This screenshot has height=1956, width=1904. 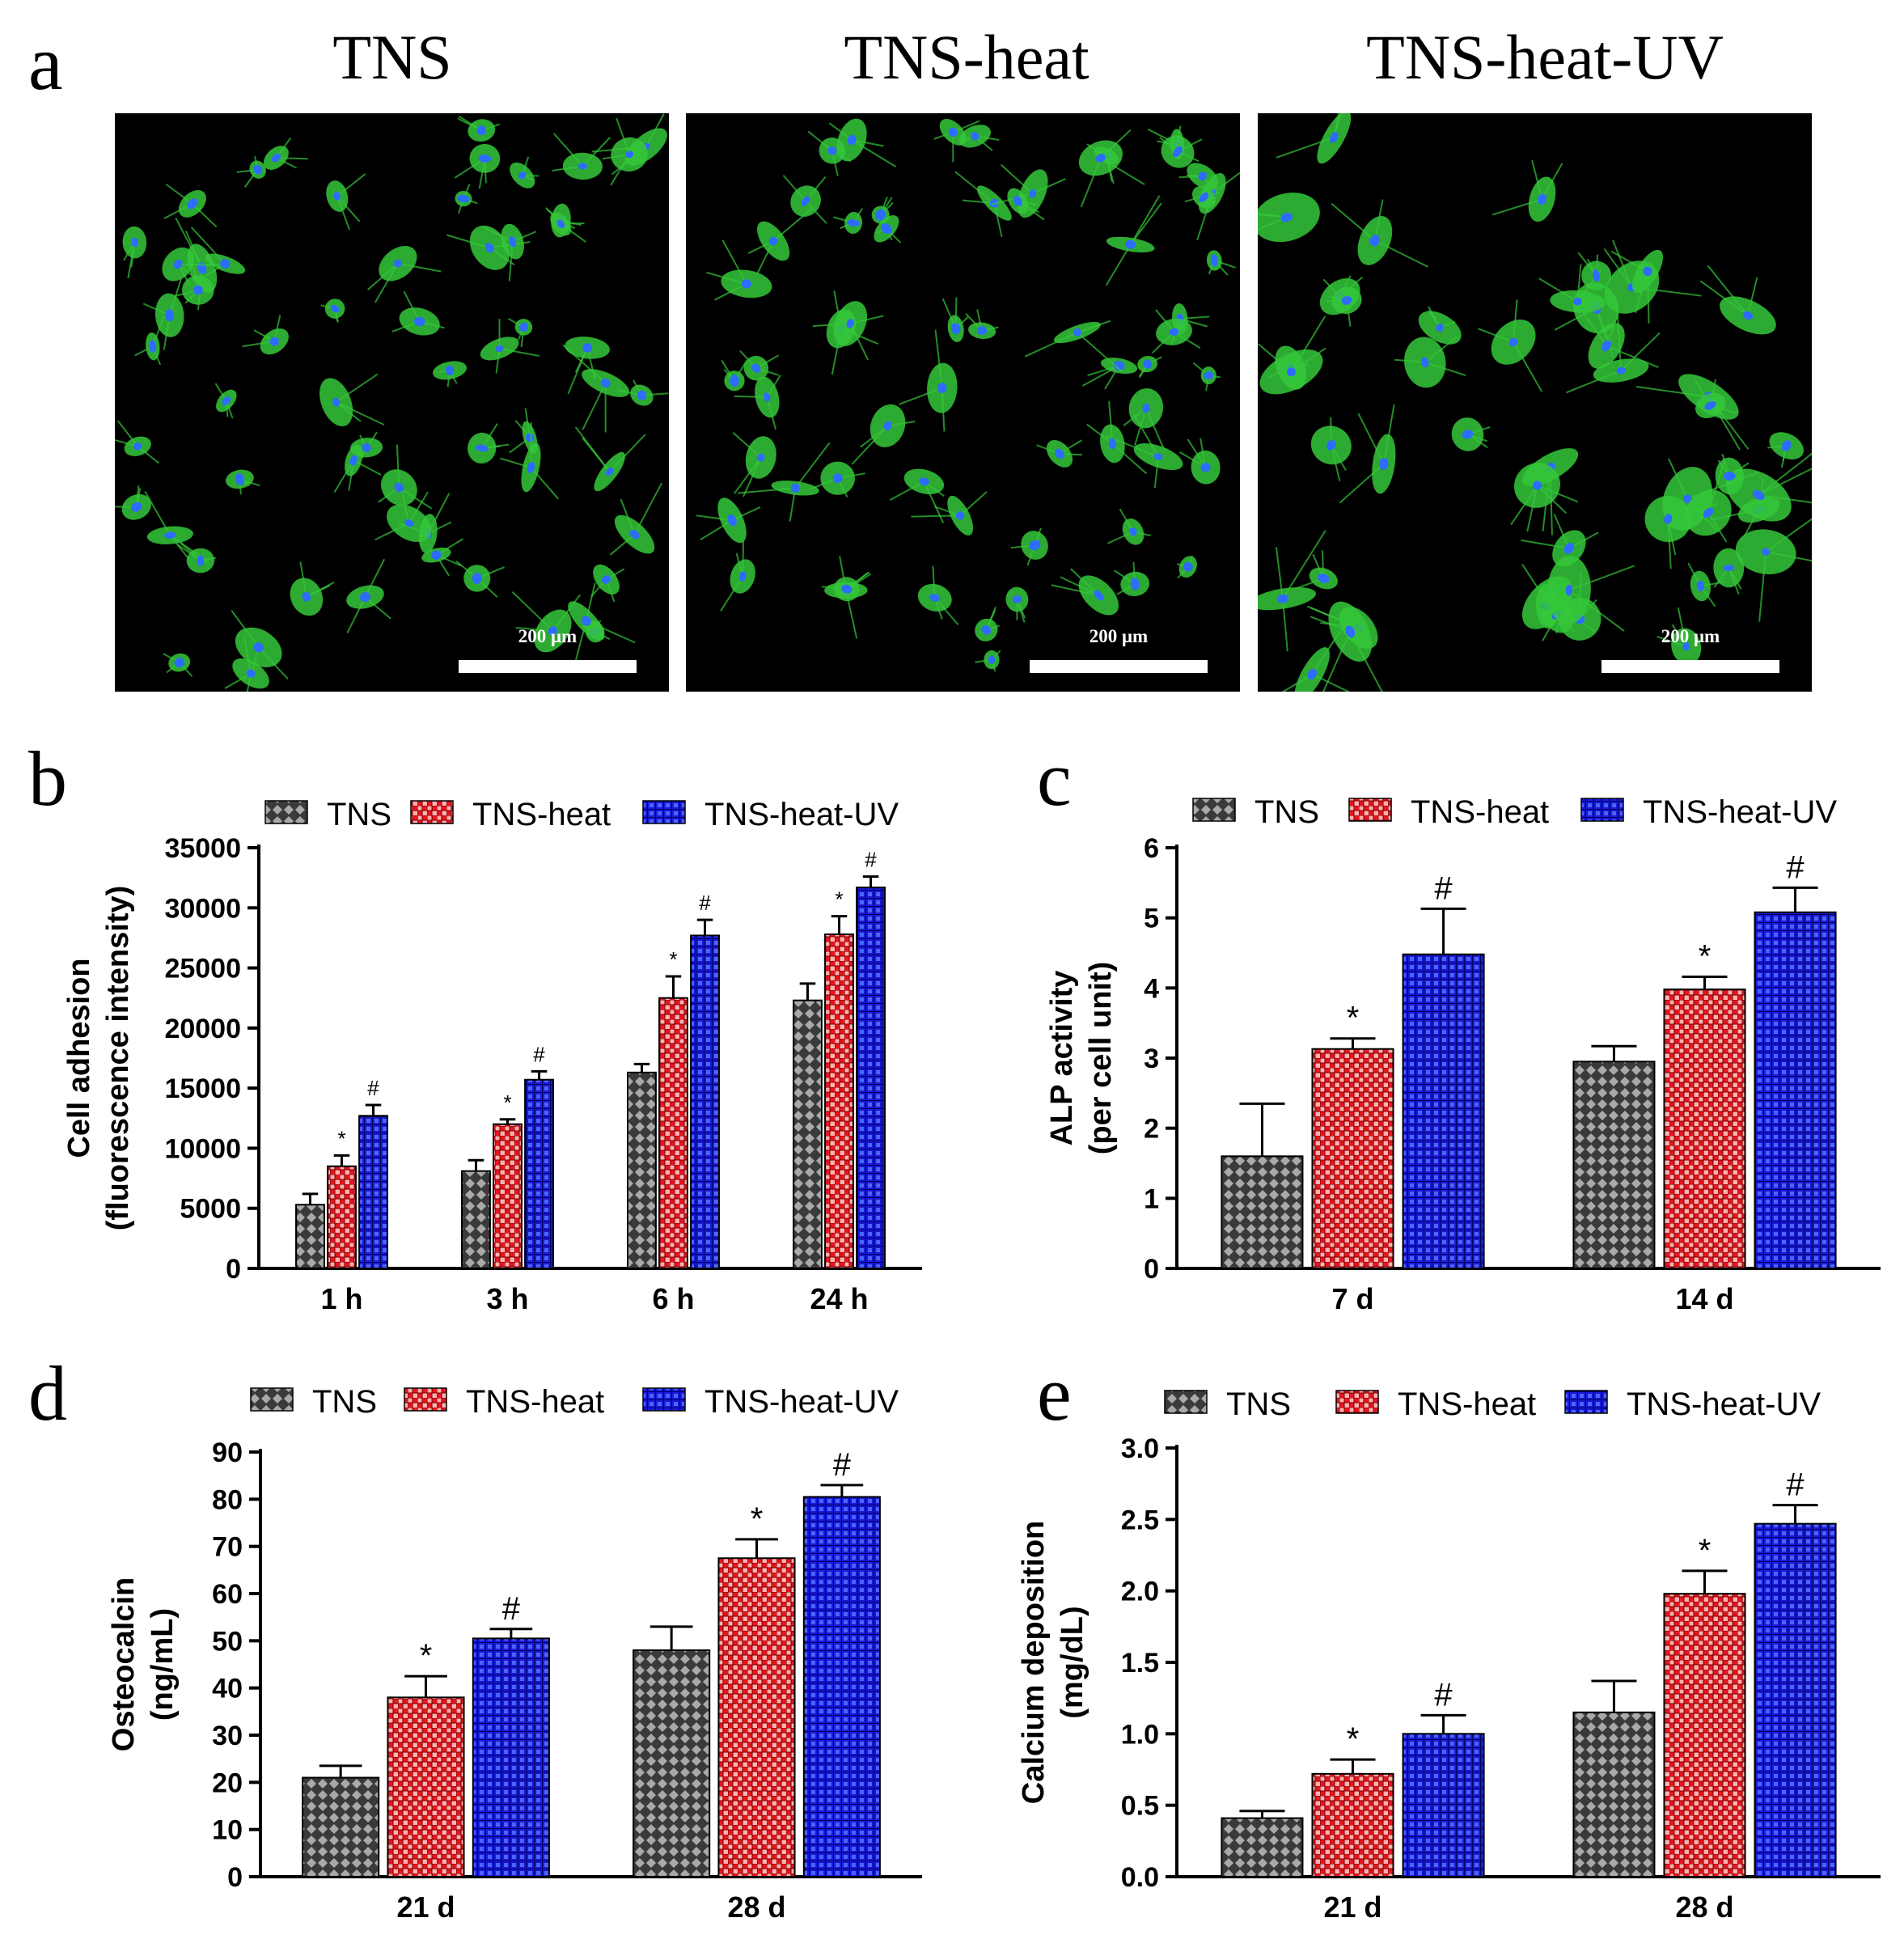 What do you see at coordinates (1101, 1058) in the screenshot?
I see `y-axis-label-units: (per cell unit)` at bounding box center [1101, 1058].